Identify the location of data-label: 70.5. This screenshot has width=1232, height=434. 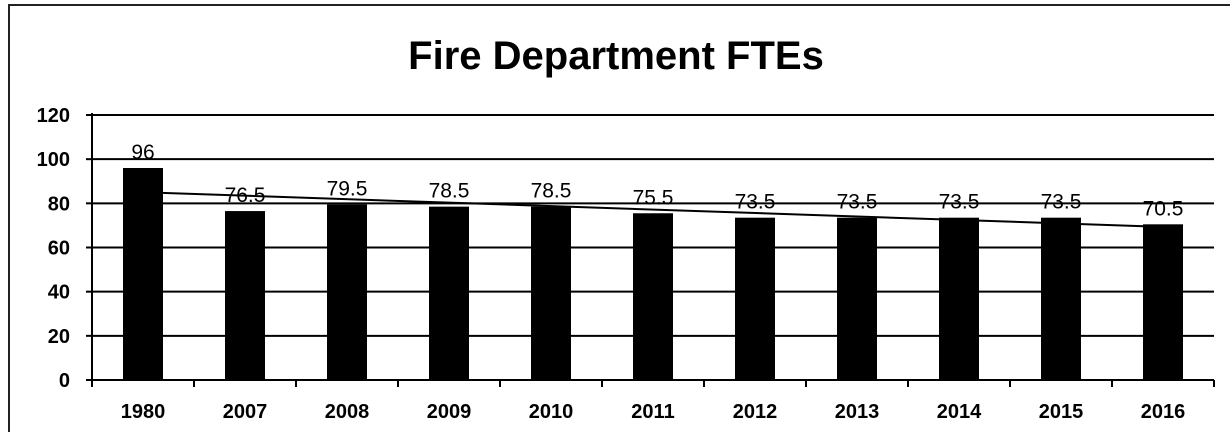
(1163, 208).